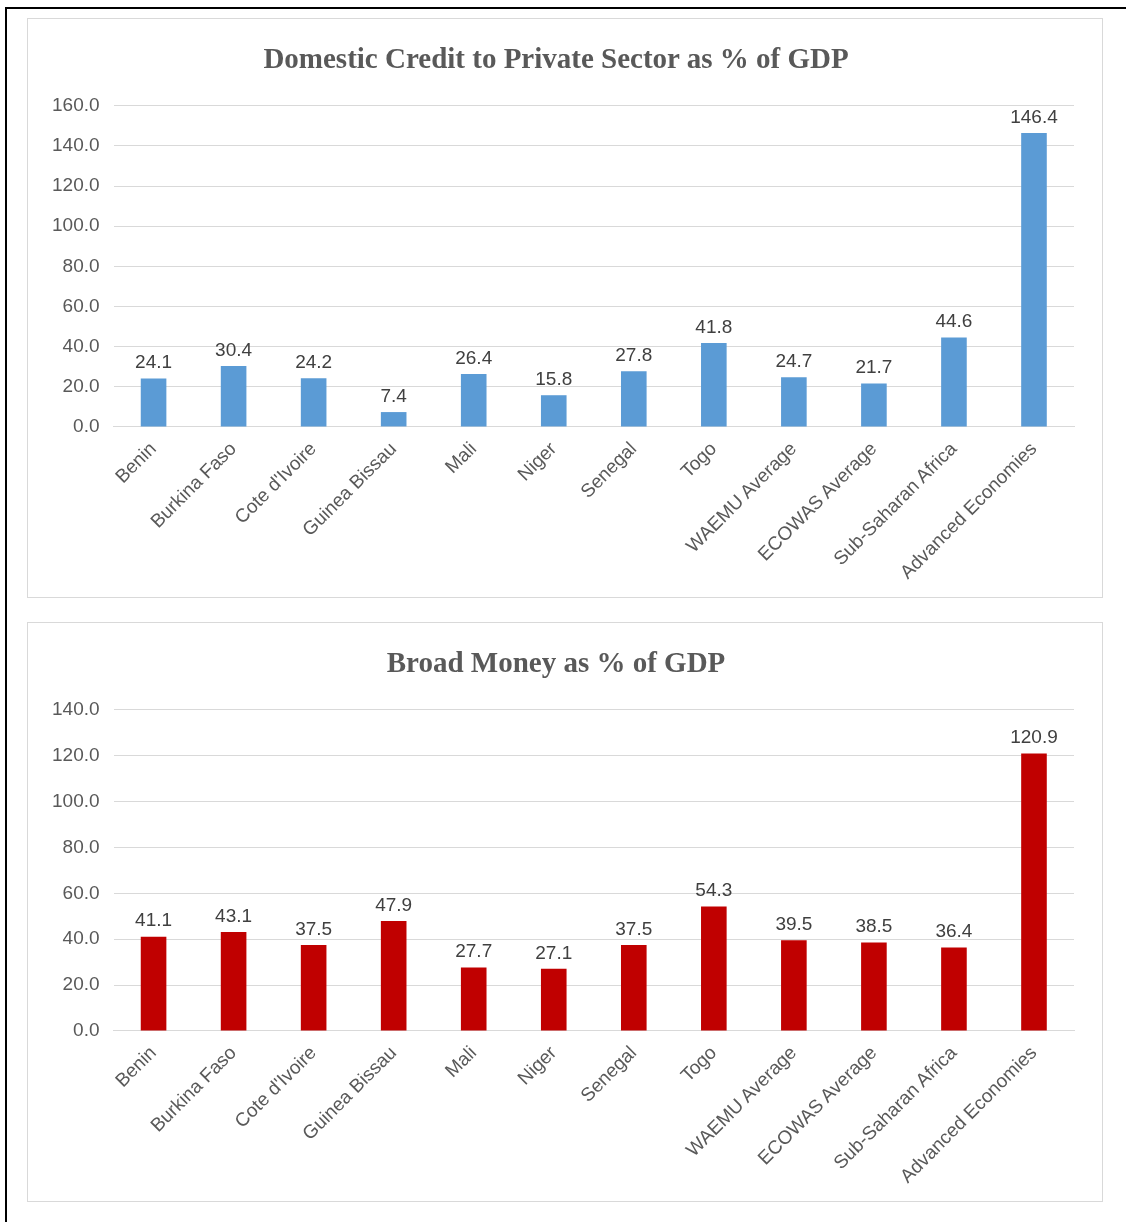 The image size is (1126, 1222). What do you see at coordinates (76, 105) in the screenshot?
I see `y-tick-label: 160.0` at bounding box center [76, 105].